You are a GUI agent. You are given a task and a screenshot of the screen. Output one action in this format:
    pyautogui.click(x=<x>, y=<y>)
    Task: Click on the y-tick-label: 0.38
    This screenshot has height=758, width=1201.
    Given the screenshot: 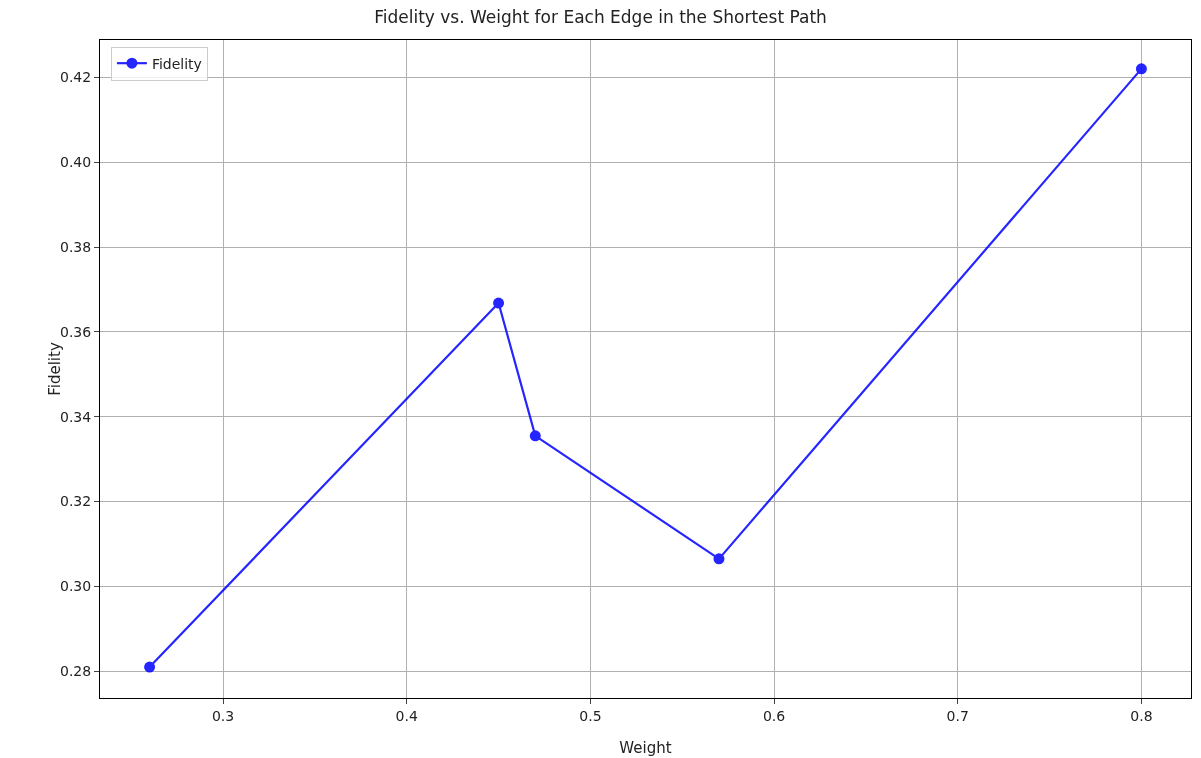 What is the action you would take?
    pyautogui.click(x=76, y=246)
    